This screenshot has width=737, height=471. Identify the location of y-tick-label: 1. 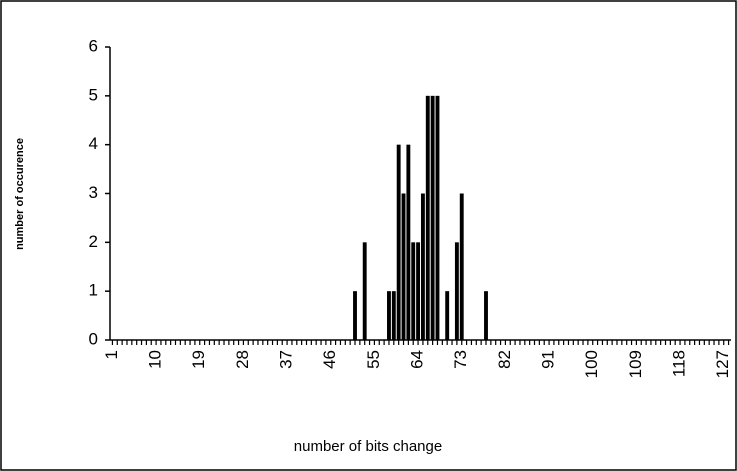
(93, 290).